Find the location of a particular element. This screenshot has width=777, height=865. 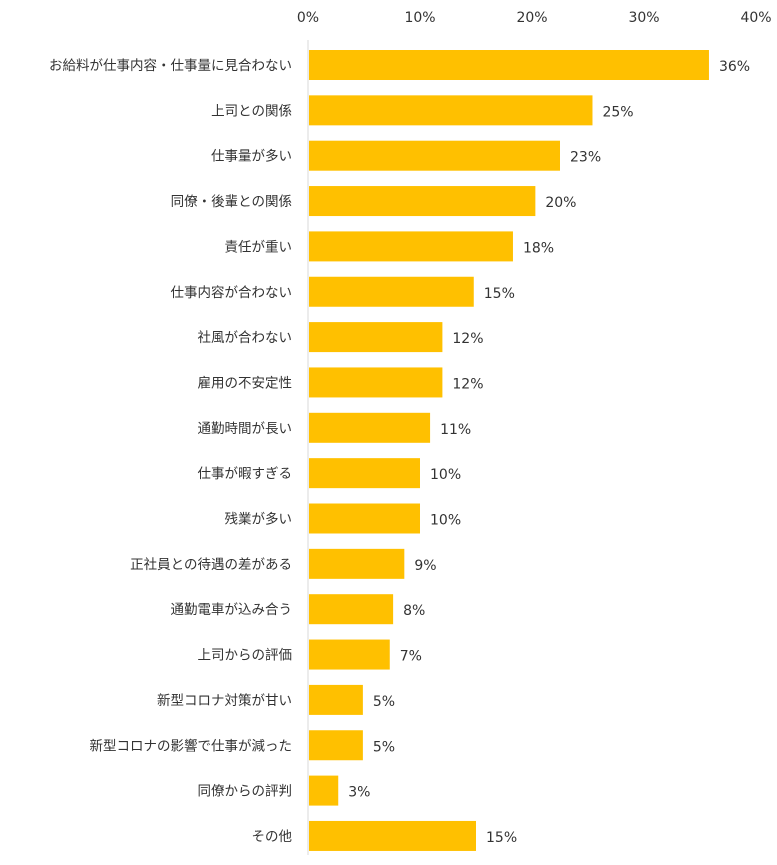

value-label: 8% is located at coordinates (414, 611).